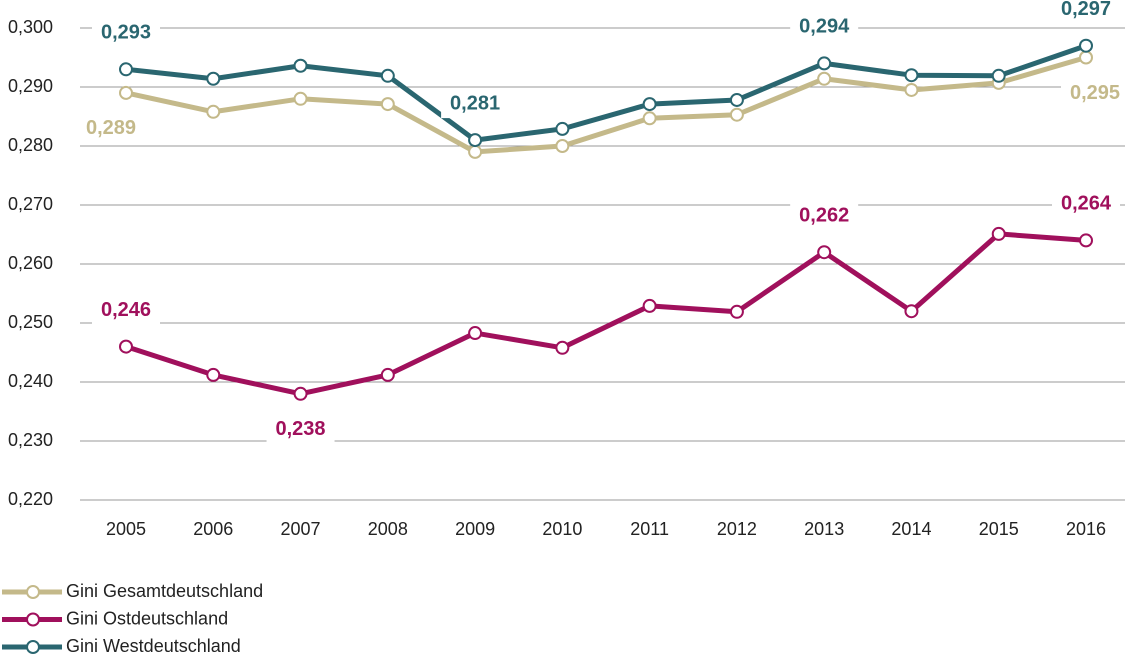 The height and width of the screenshot is (666, 1125). I want to click on data-label: 0,264, so click(1086, 204).